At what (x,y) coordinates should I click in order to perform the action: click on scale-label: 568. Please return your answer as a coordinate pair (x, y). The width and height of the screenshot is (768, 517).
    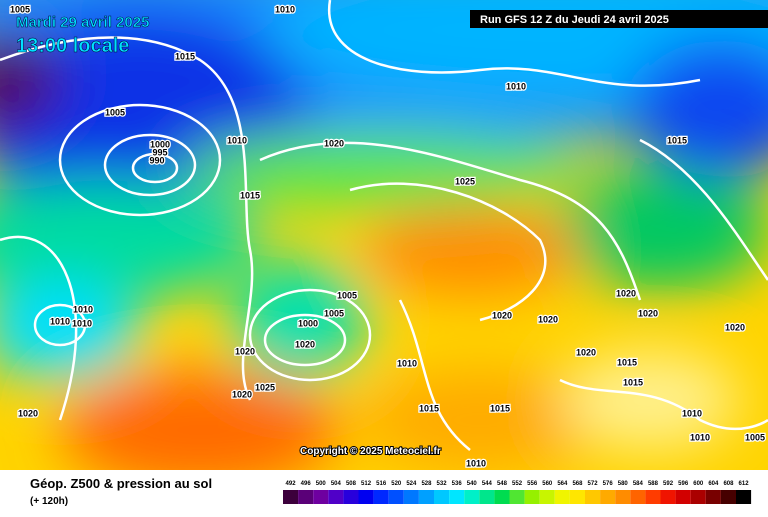
    Looking at the image, I should click on (577, 484).